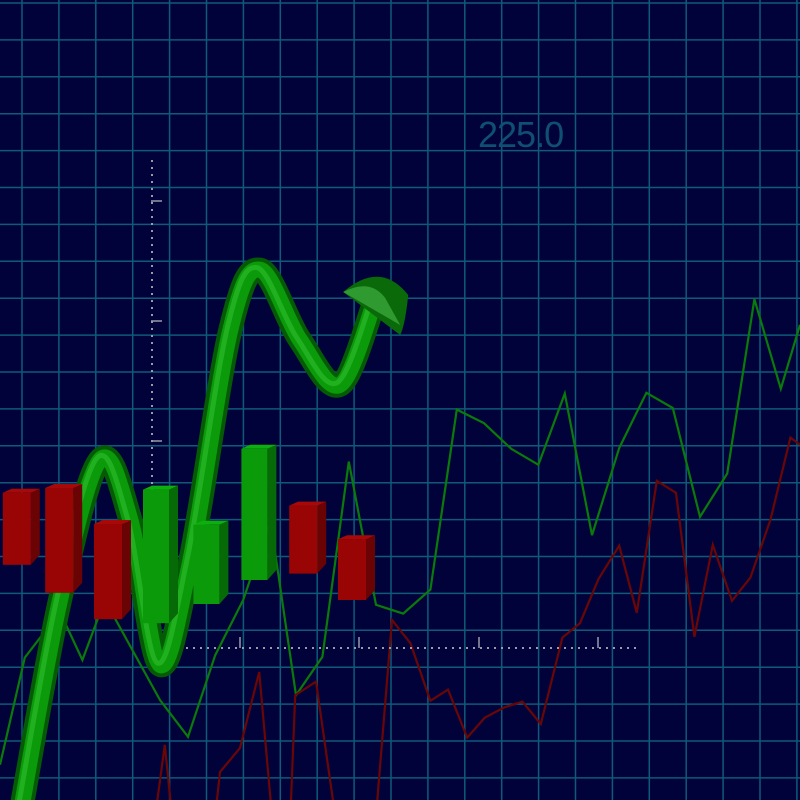 The width and height of the screenshot is (800, 800). I want to click on ribbon-arrow-head-highlight, so click(372, 305).